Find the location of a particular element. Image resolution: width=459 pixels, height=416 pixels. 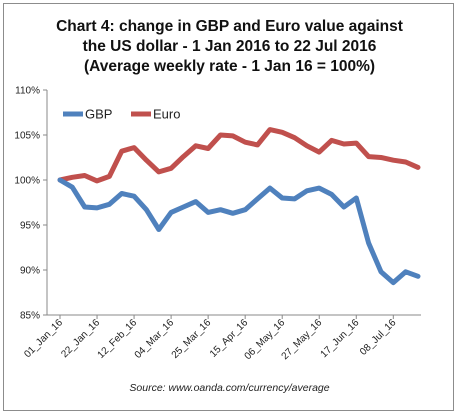

y-tick-label: 105% is located at coordinates (27, 136).